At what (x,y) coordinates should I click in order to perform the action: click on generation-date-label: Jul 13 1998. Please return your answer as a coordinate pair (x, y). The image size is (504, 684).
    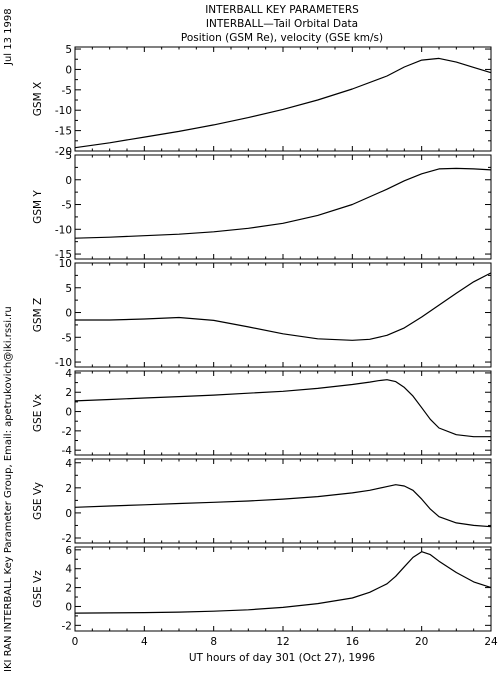
    Looking at the image, I should click on (8, 37).